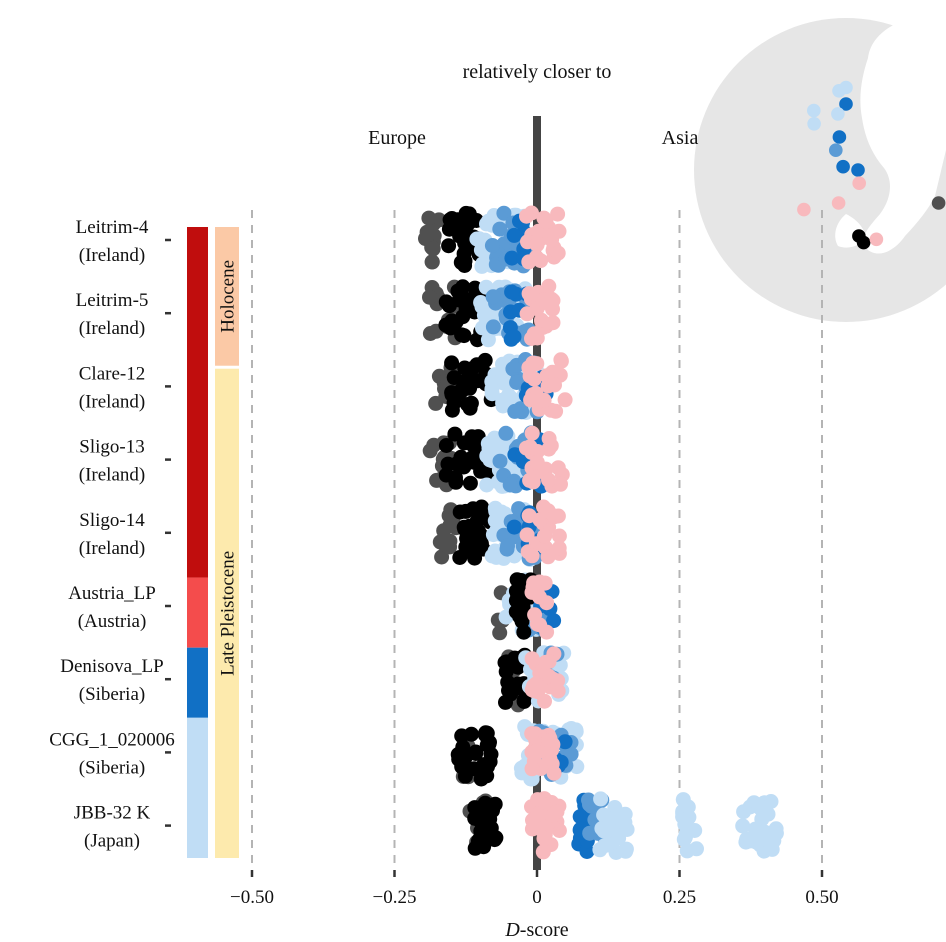  Describe the element at coordinates (112, 227) in the screenshot. I see `sample-name-0: Leitrim-4` at that location.